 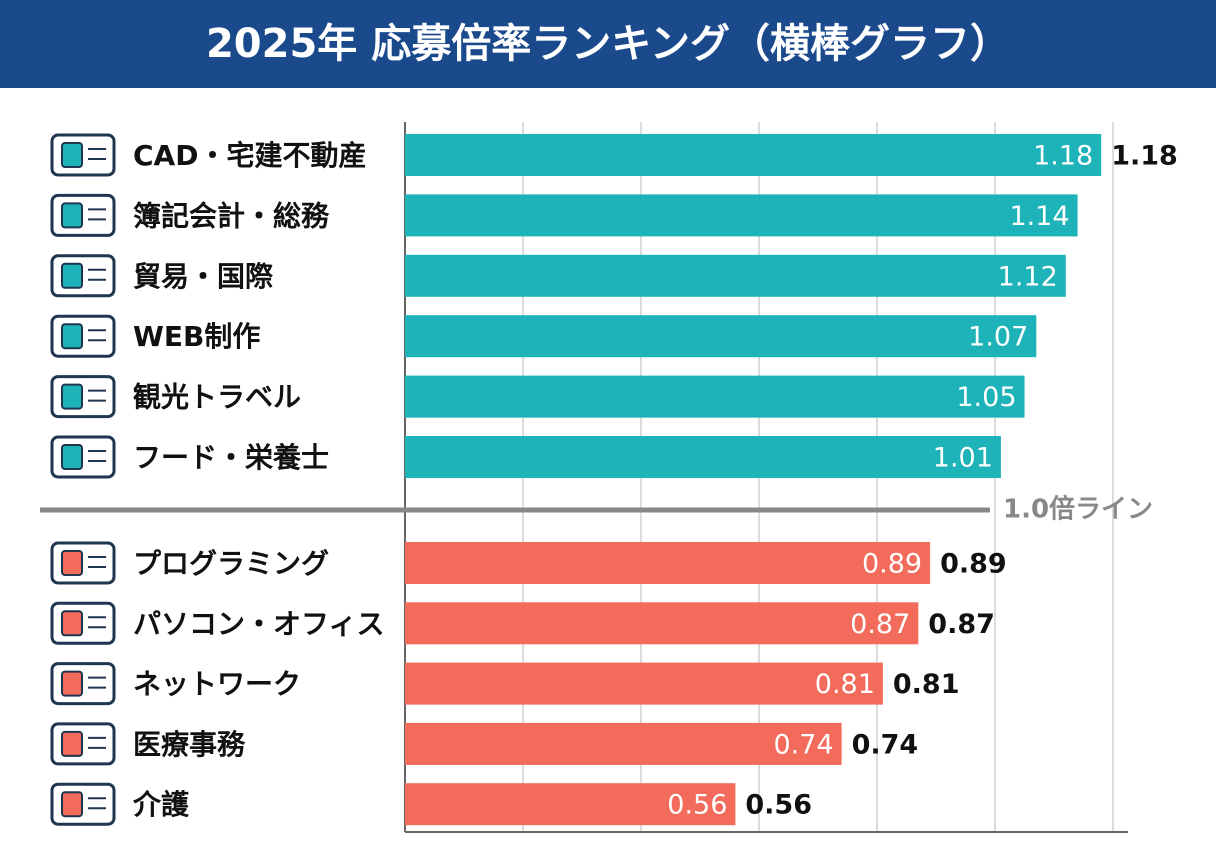 What do you see at coordinates (161, 804) in the screenshot?
I see `category-label: 介護` at bounding box center [161, 804].